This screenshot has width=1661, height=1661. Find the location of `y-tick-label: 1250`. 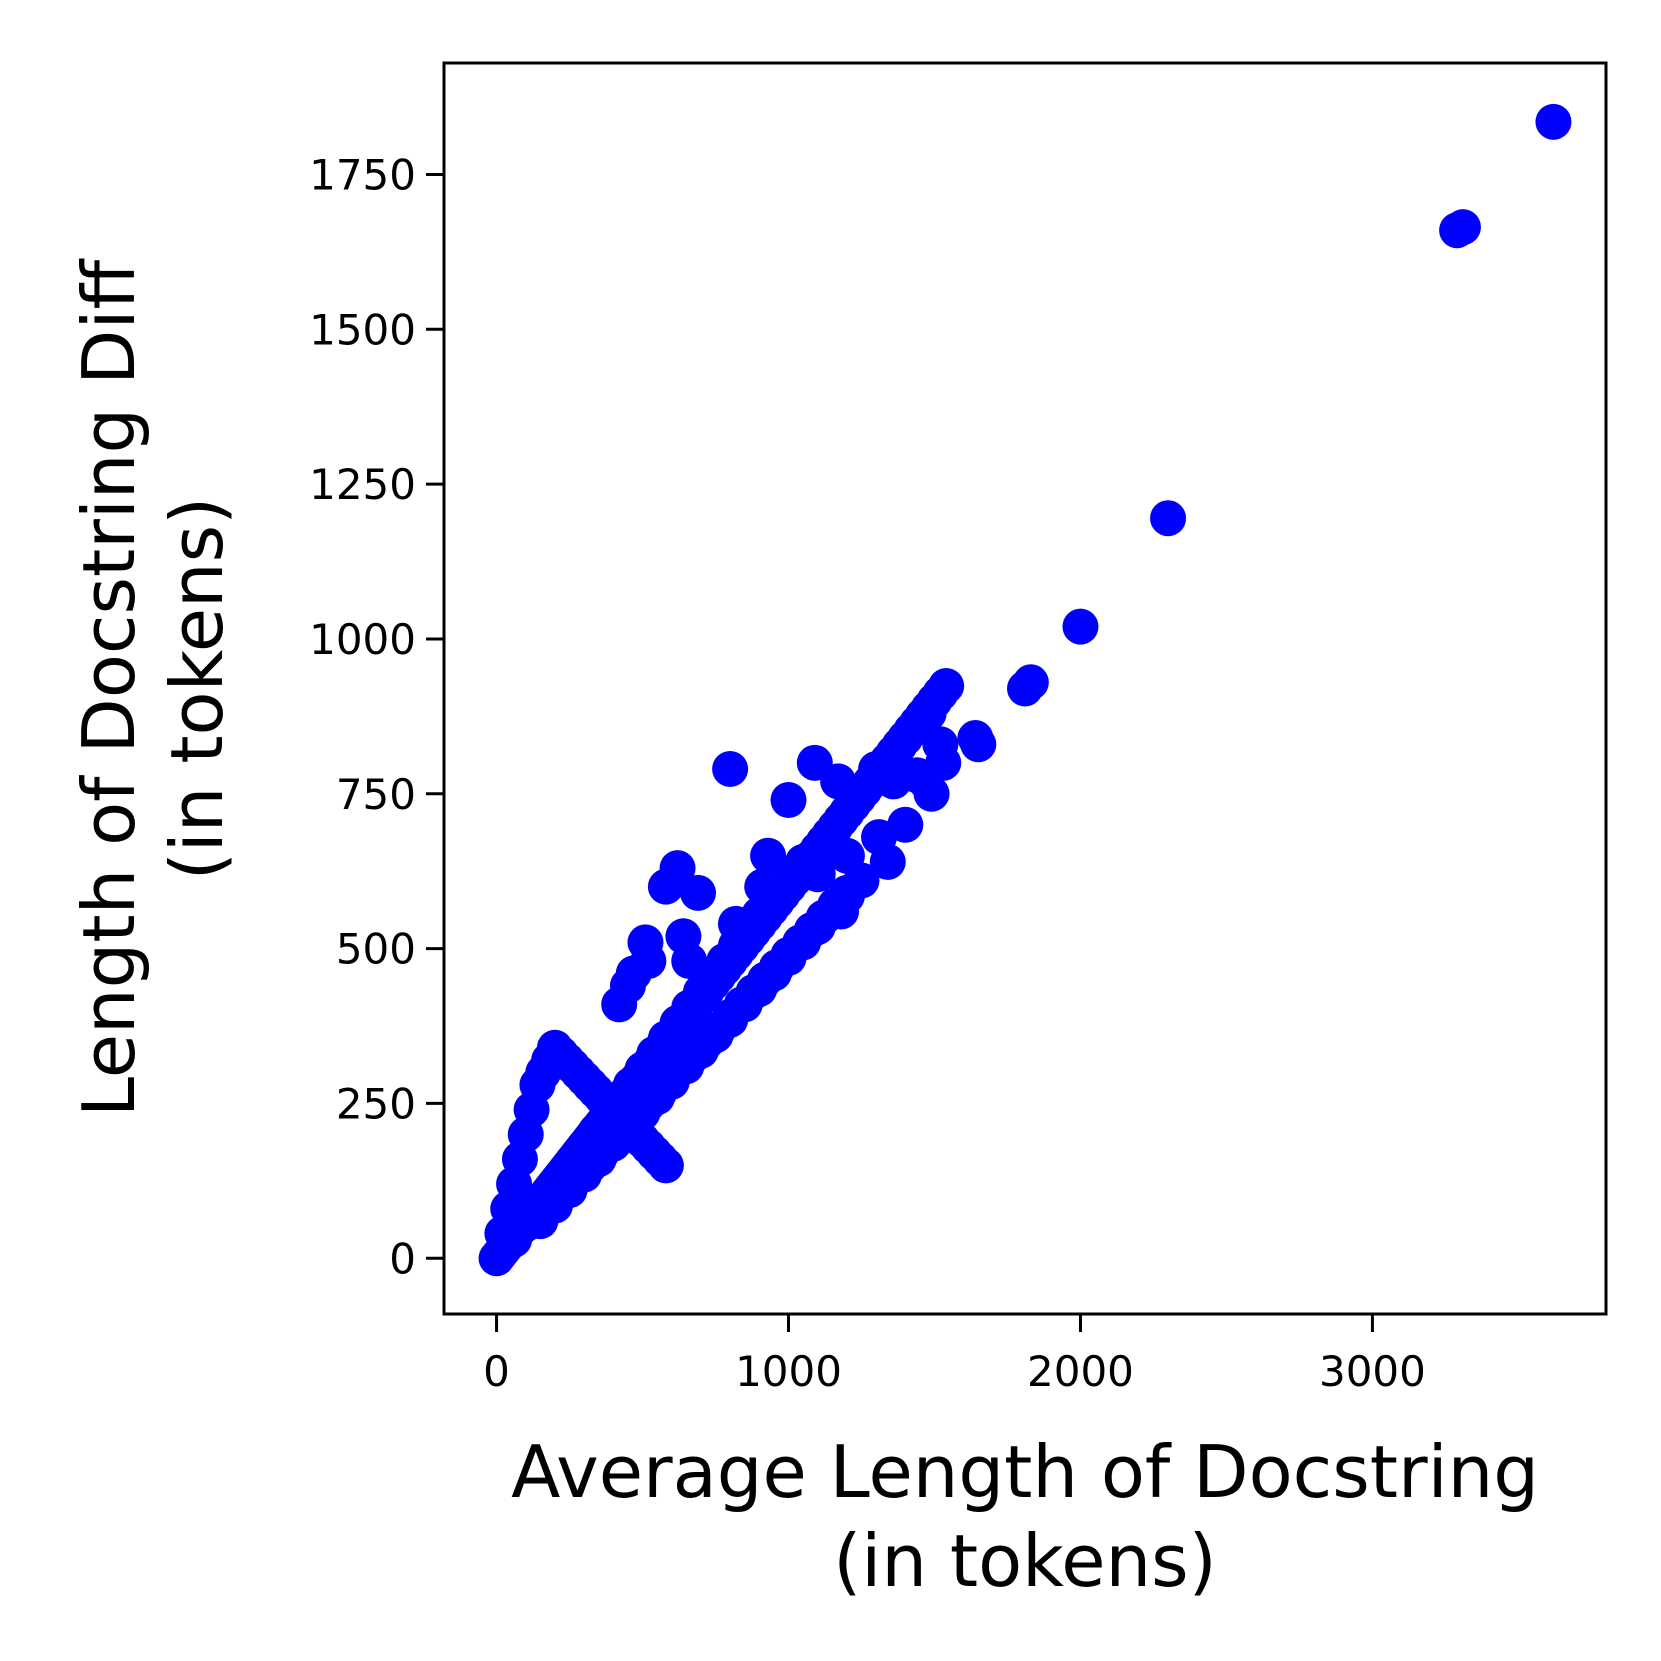

y-tick-label: 1250 is located at coordinates (362, 484).